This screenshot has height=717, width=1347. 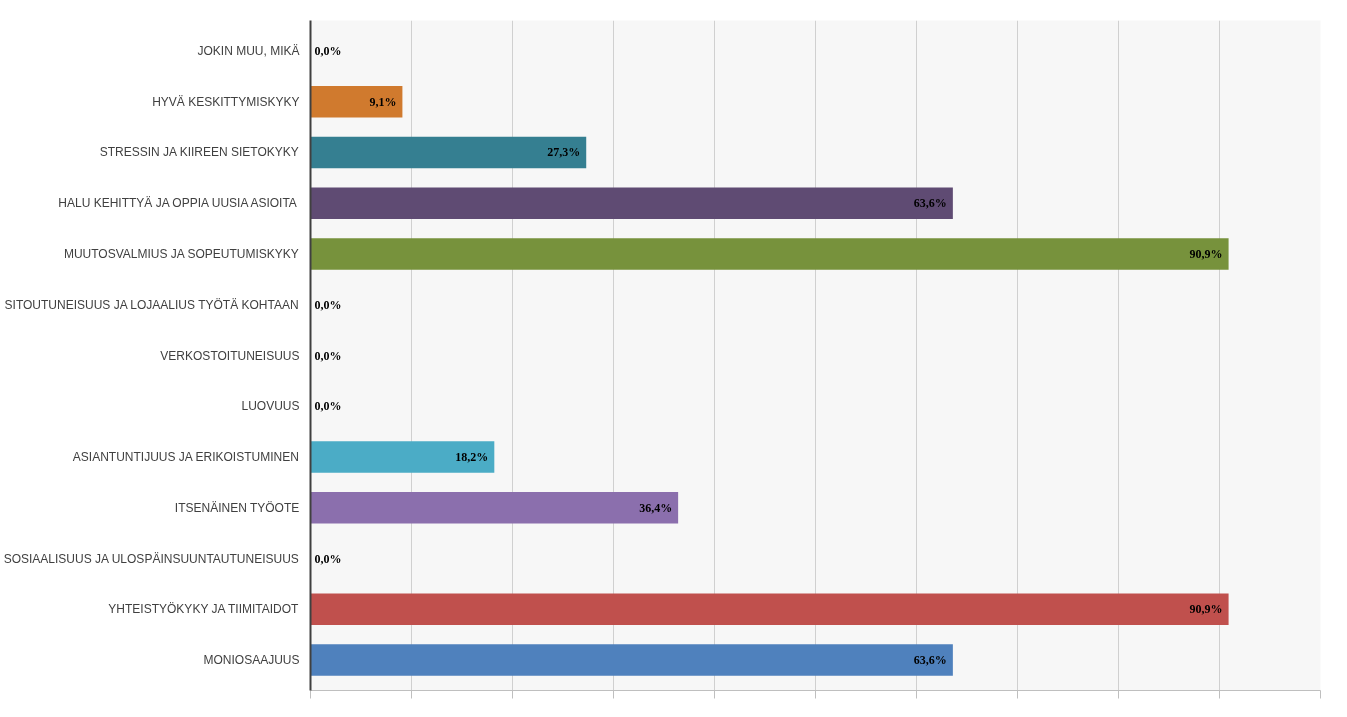 I want to click on y-tick-label: SOSIAALISUUS JA ULOSPÄINSUUNTAUTUNEISUUS, so click(x=151, y=558).